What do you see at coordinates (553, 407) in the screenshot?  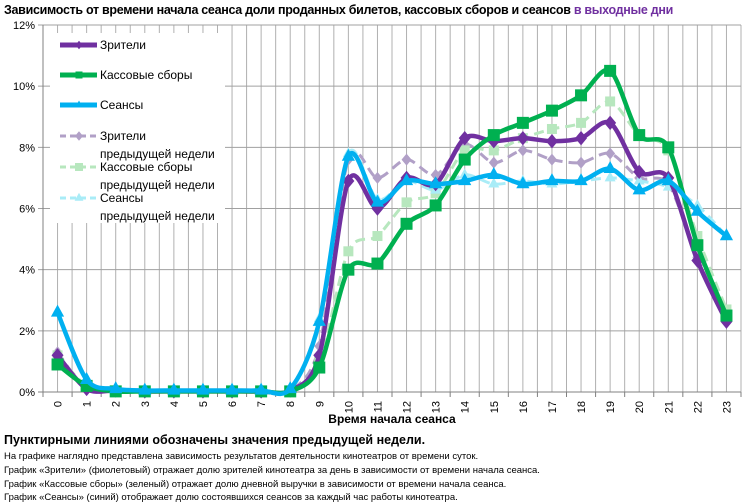 I see `x-tick-label: 17` at bounding box center [553, 407].